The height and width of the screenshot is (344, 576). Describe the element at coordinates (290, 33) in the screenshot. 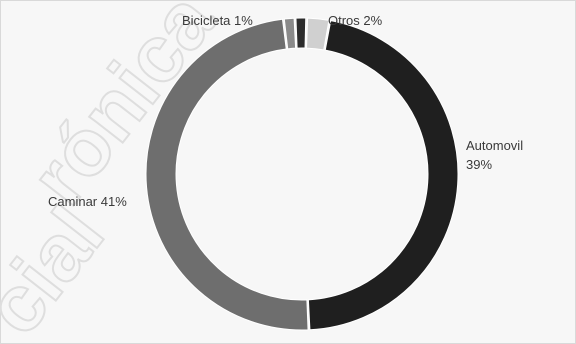

I see `slice-bicicleta` at that location.